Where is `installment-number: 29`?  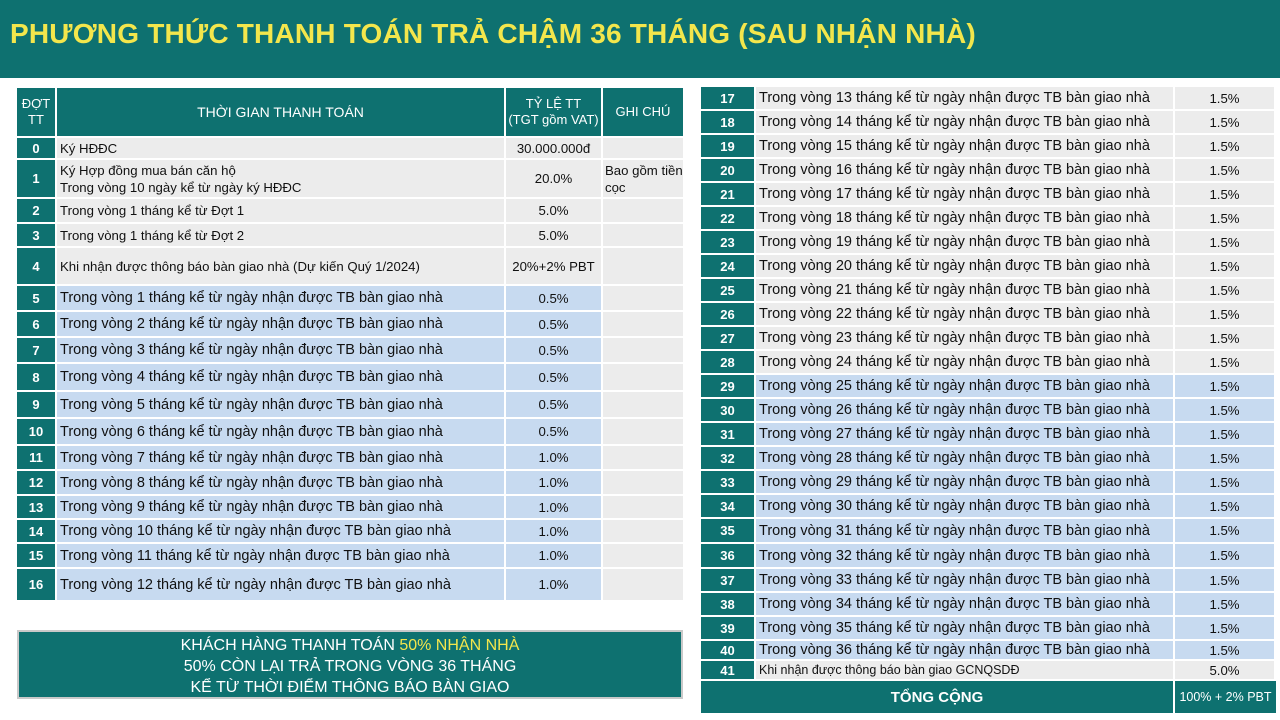
installment-number: 29 is located at coordinates (728, 387).